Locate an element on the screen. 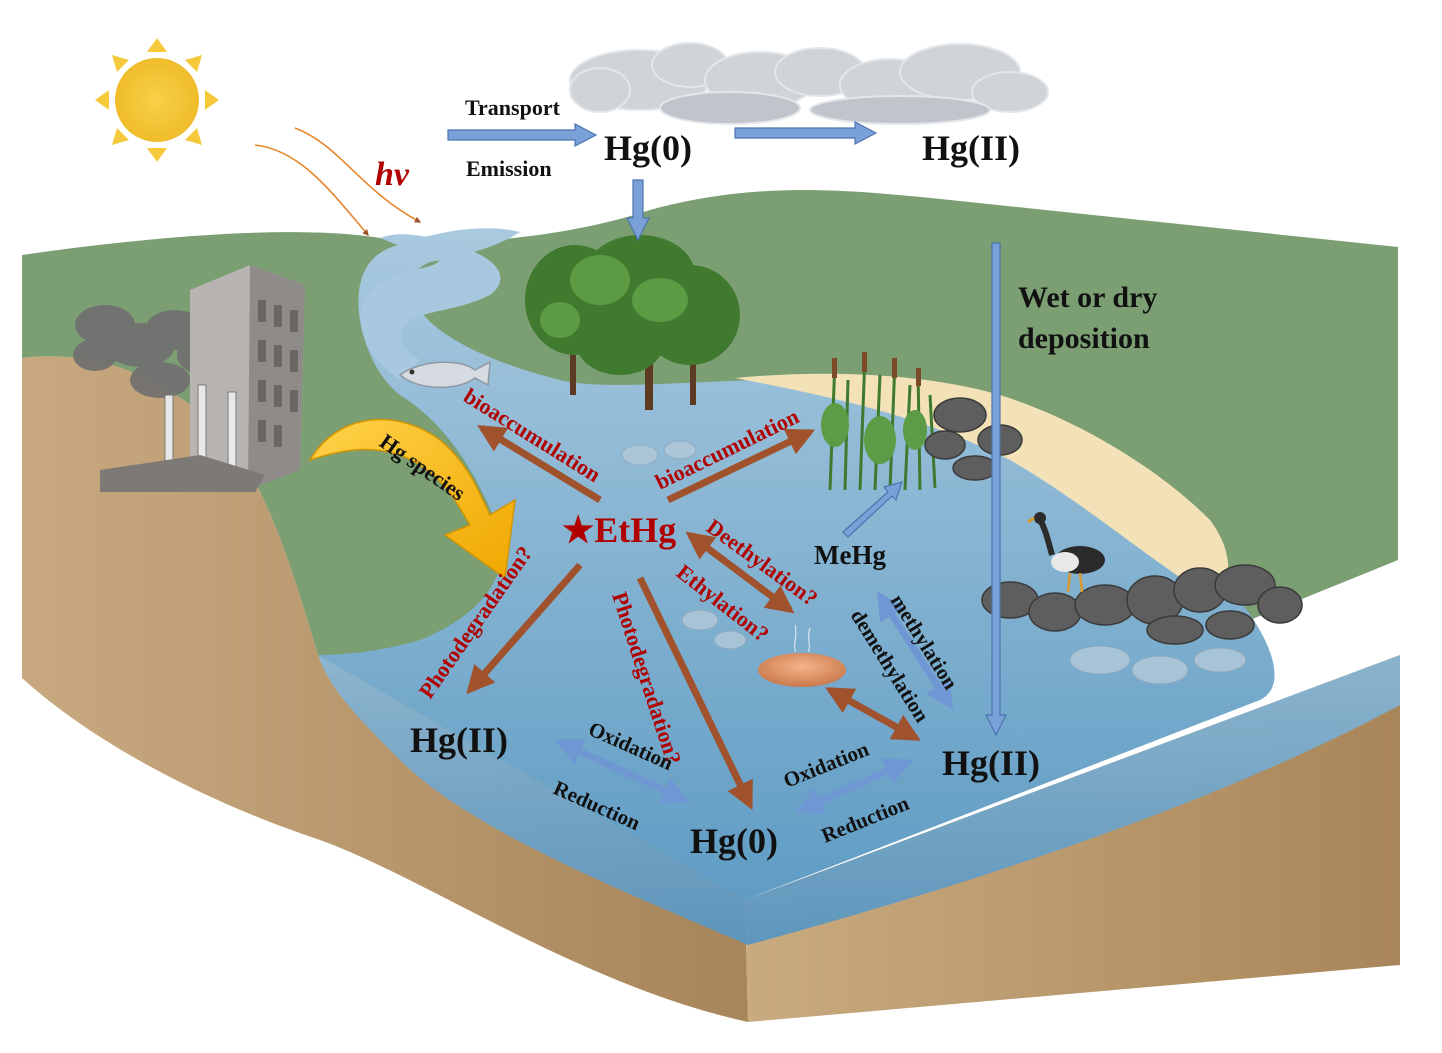  hv-label: hv is located at coordinates (392, 174).